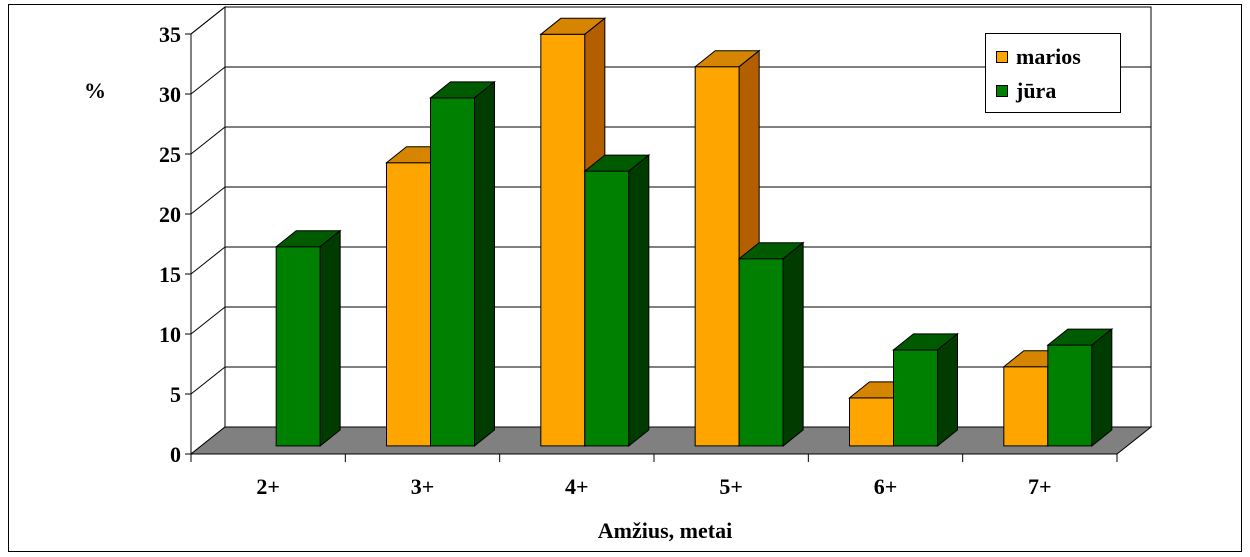 This screenshot has width=1250, height=557. What do you see at coordinates (653, 486) in the screenshot?
I see `x-tick-labels: 2+ 3+ 4+ 5+ 6+ 7+` at bounding box center [653, 486].